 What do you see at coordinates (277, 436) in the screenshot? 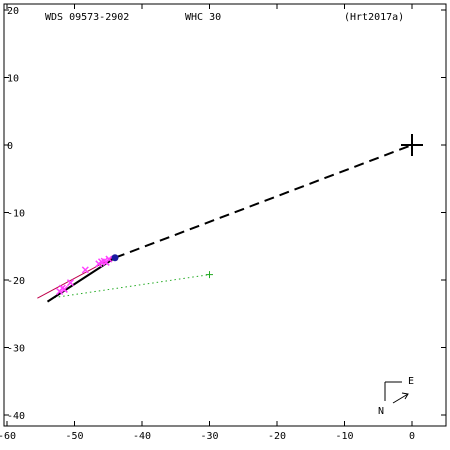
I see `x-tick-label: -20` at bounding box center [277, 436].